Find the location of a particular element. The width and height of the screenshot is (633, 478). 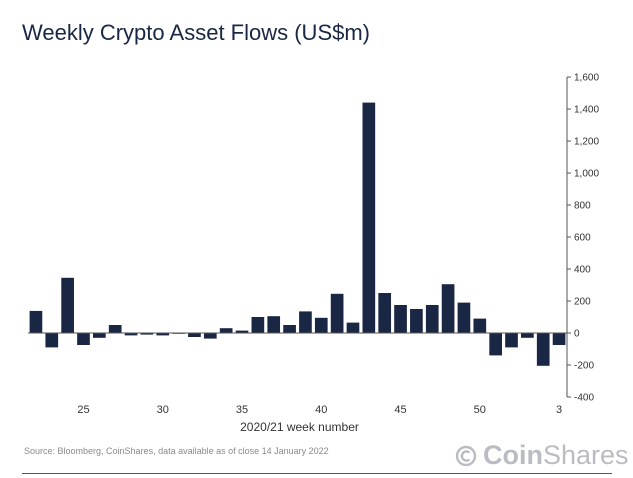

x-axis: 25 30 35 40 45 50 3 is located at coordinates (297, 374).